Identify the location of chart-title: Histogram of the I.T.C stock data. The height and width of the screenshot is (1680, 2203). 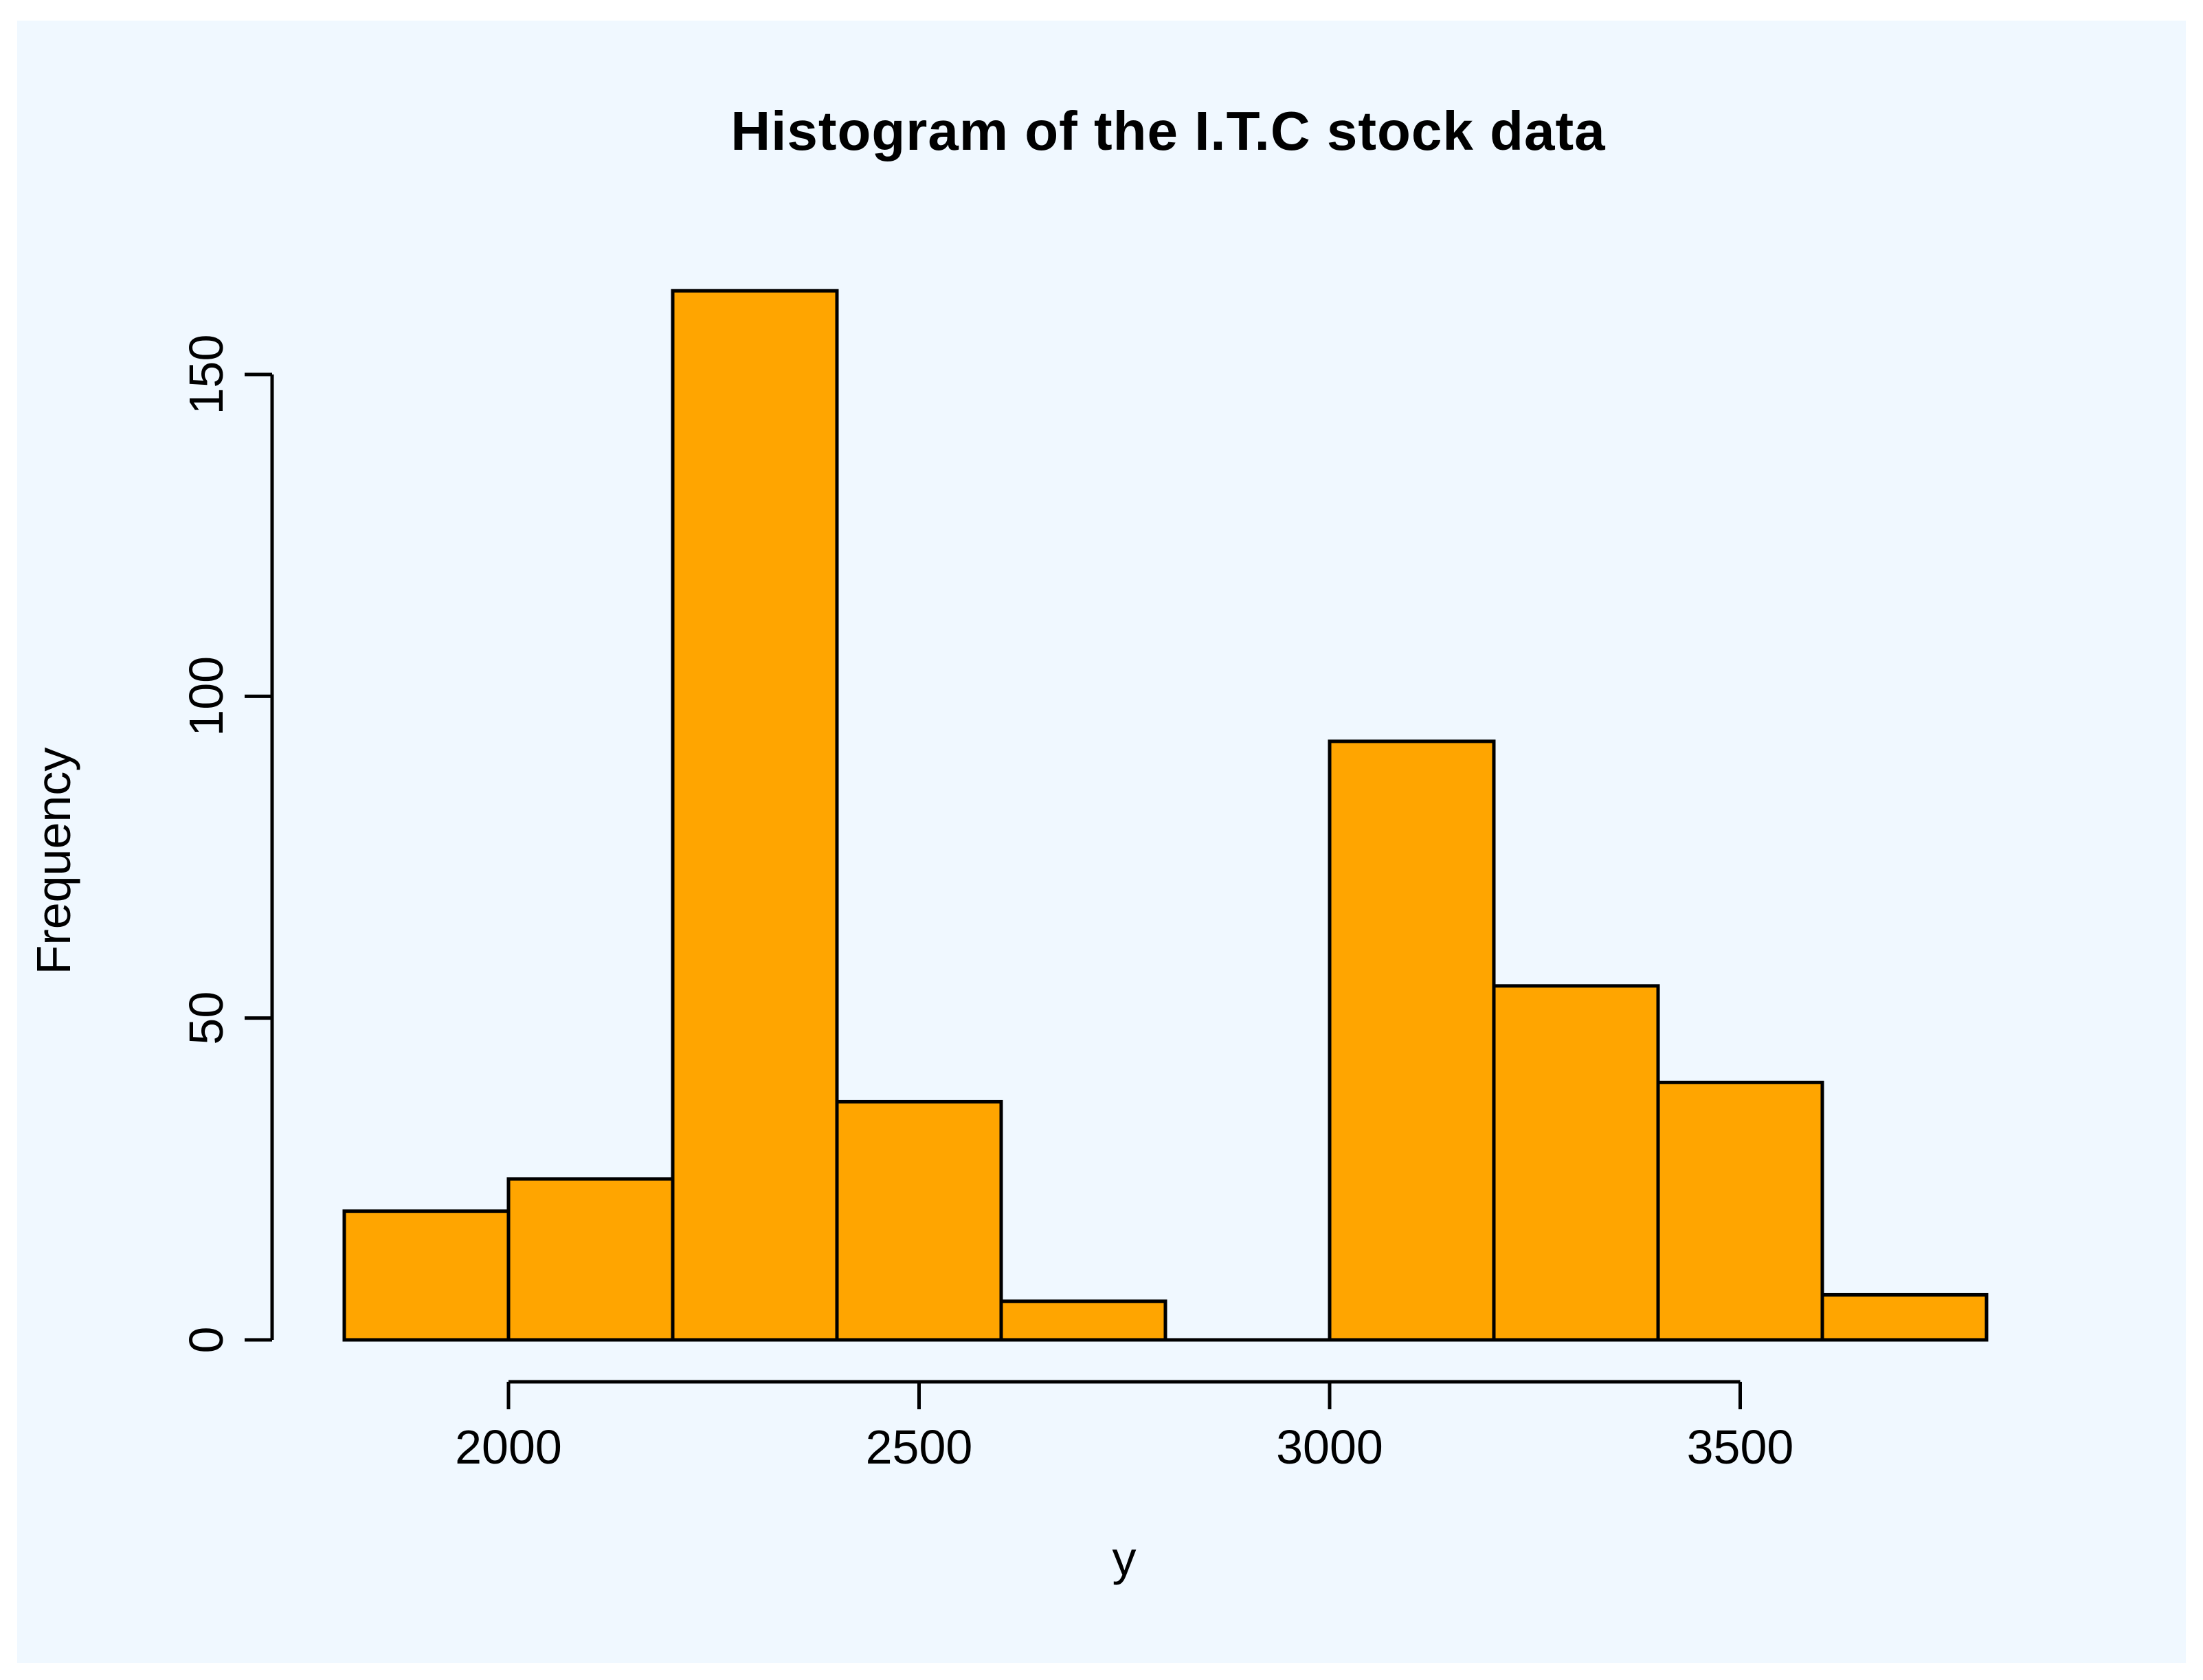
(1168, 130).